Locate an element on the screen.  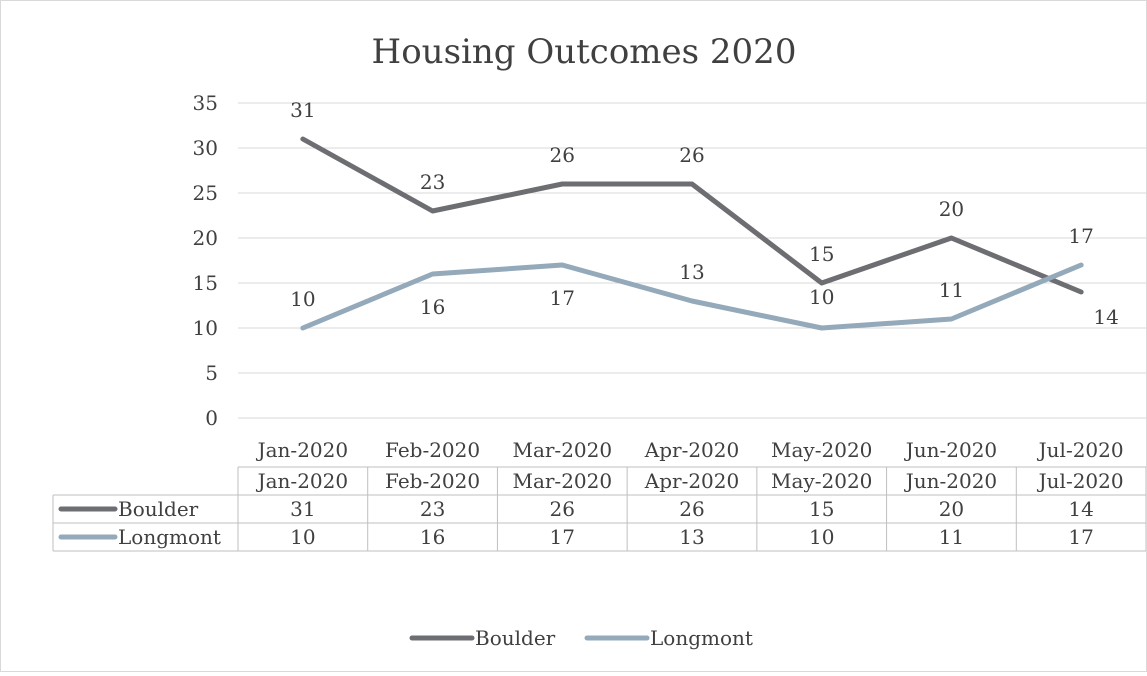
data-label: 13 is located at coordinates (691, 272).